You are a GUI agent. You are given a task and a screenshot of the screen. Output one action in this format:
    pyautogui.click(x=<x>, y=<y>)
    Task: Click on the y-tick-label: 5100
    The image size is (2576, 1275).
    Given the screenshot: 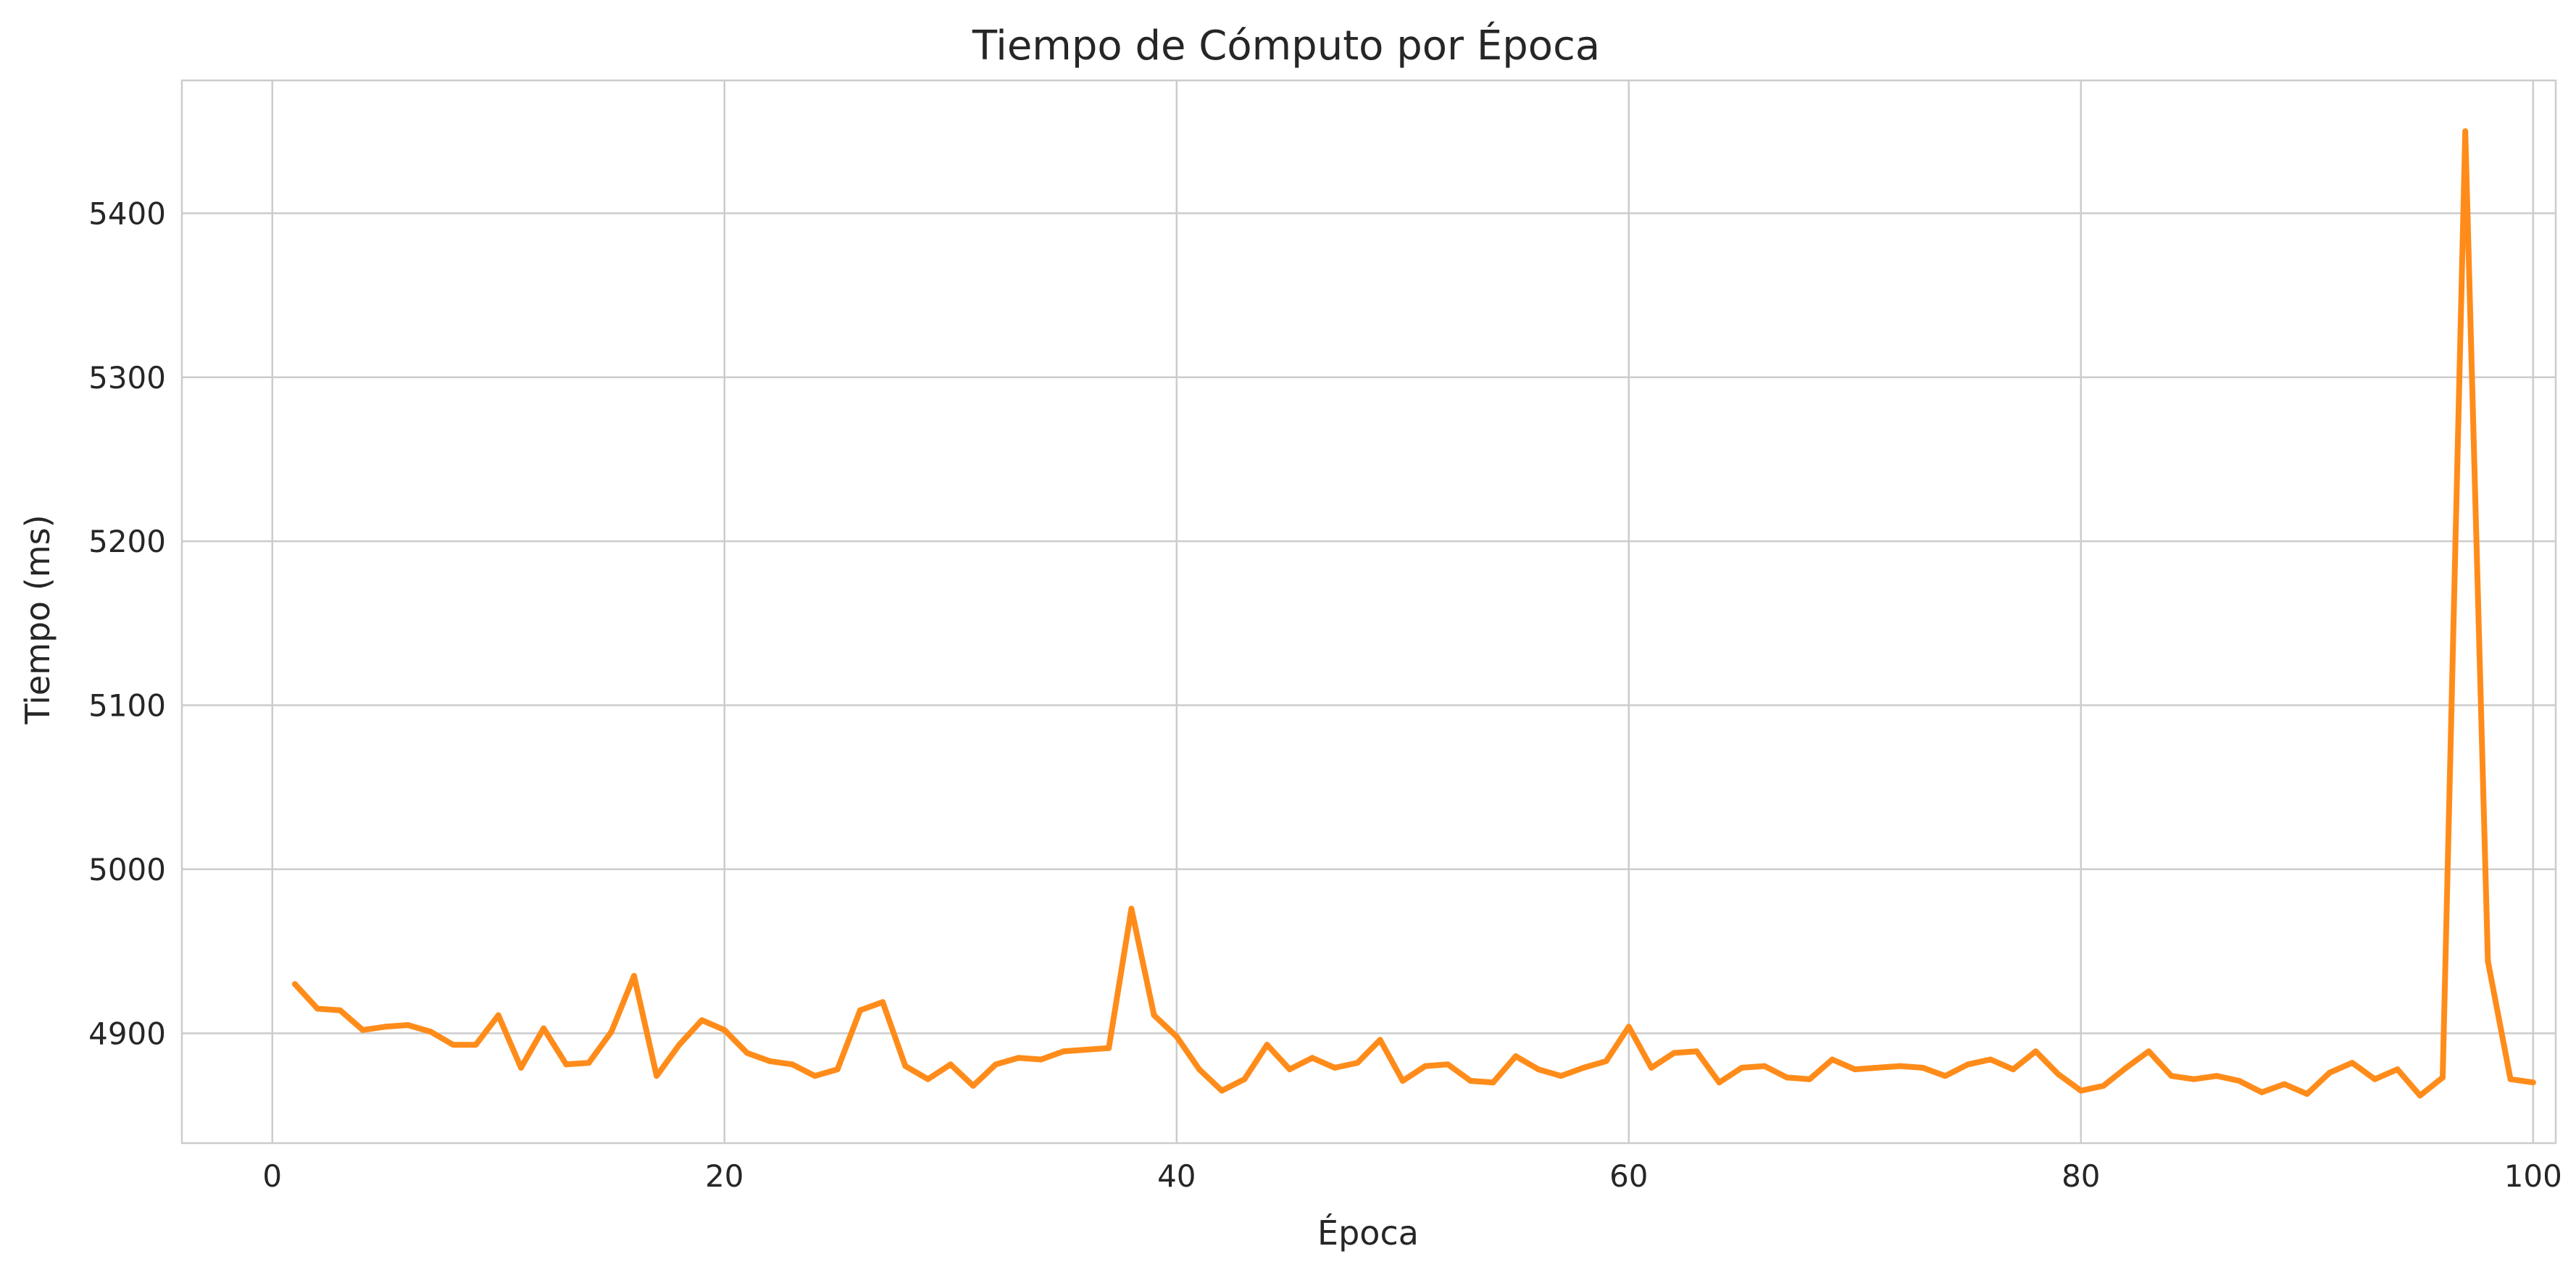 What is the action you would take?
    pyautogui.click(x=127, y=706)
    